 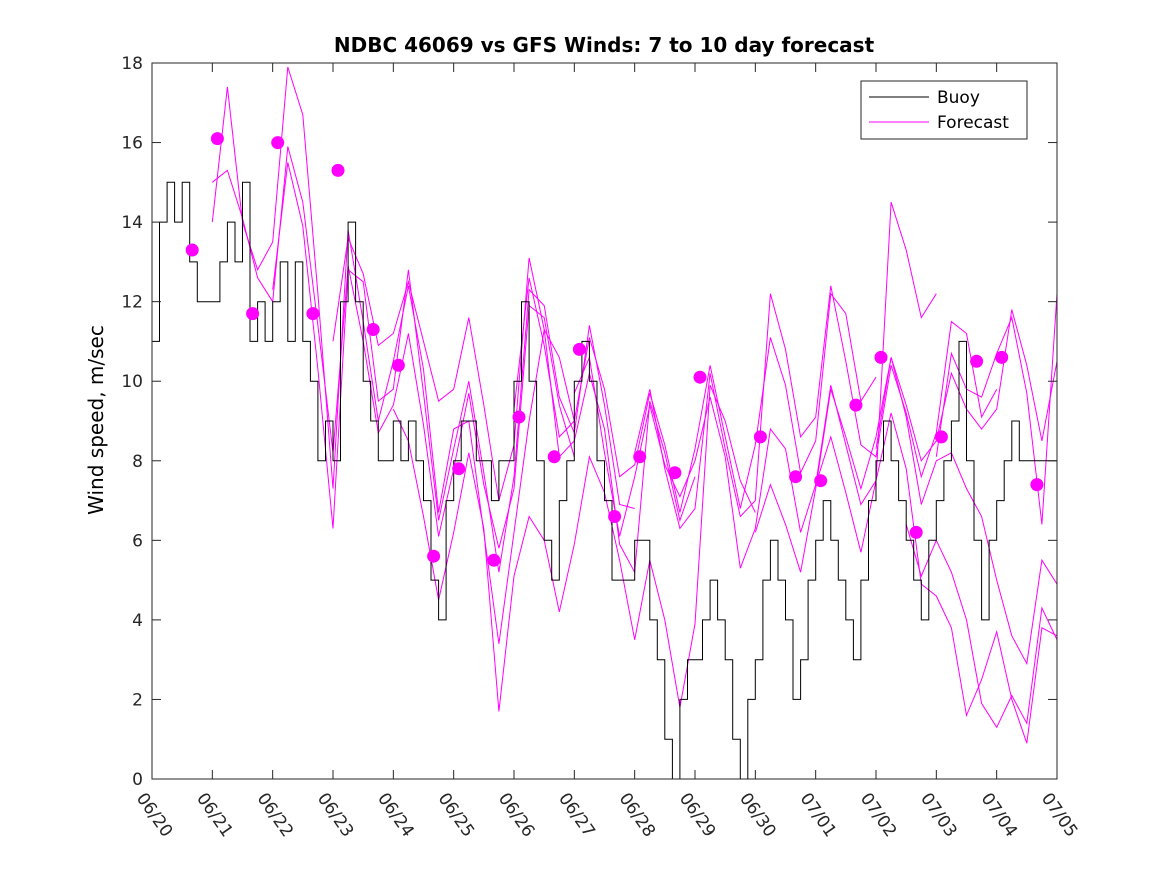 I want to click on x-tick-label: 06/25, so click(x=456, y=815).